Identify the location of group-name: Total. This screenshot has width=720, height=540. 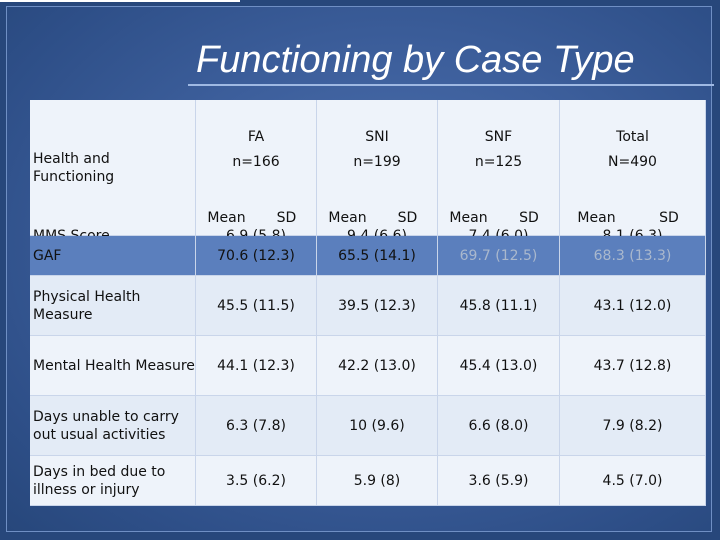
(632, 137).